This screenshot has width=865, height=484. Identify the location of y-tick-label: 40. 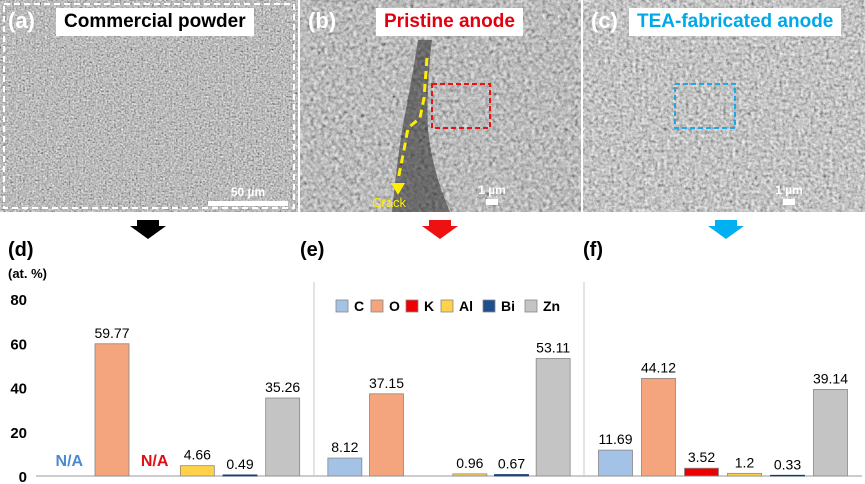
(18, 389).